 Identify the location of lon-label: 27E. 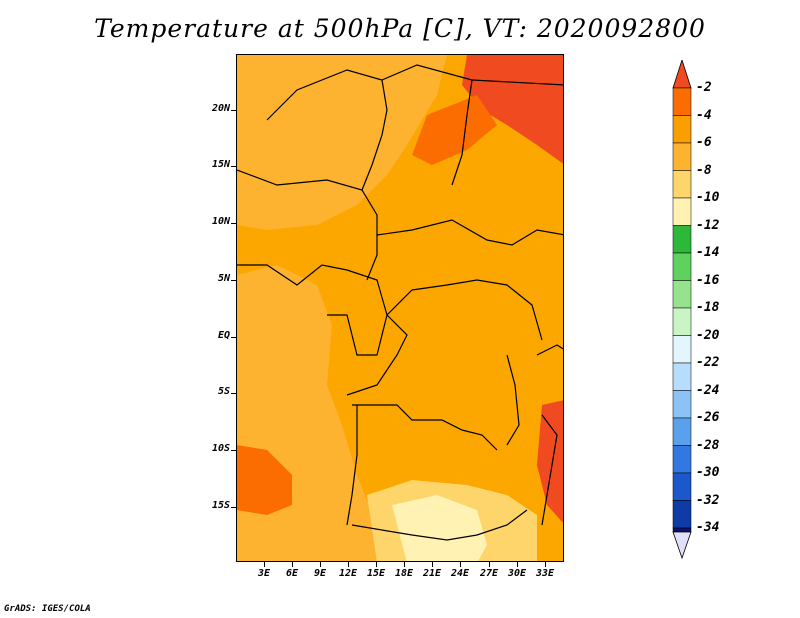
(489, 573).